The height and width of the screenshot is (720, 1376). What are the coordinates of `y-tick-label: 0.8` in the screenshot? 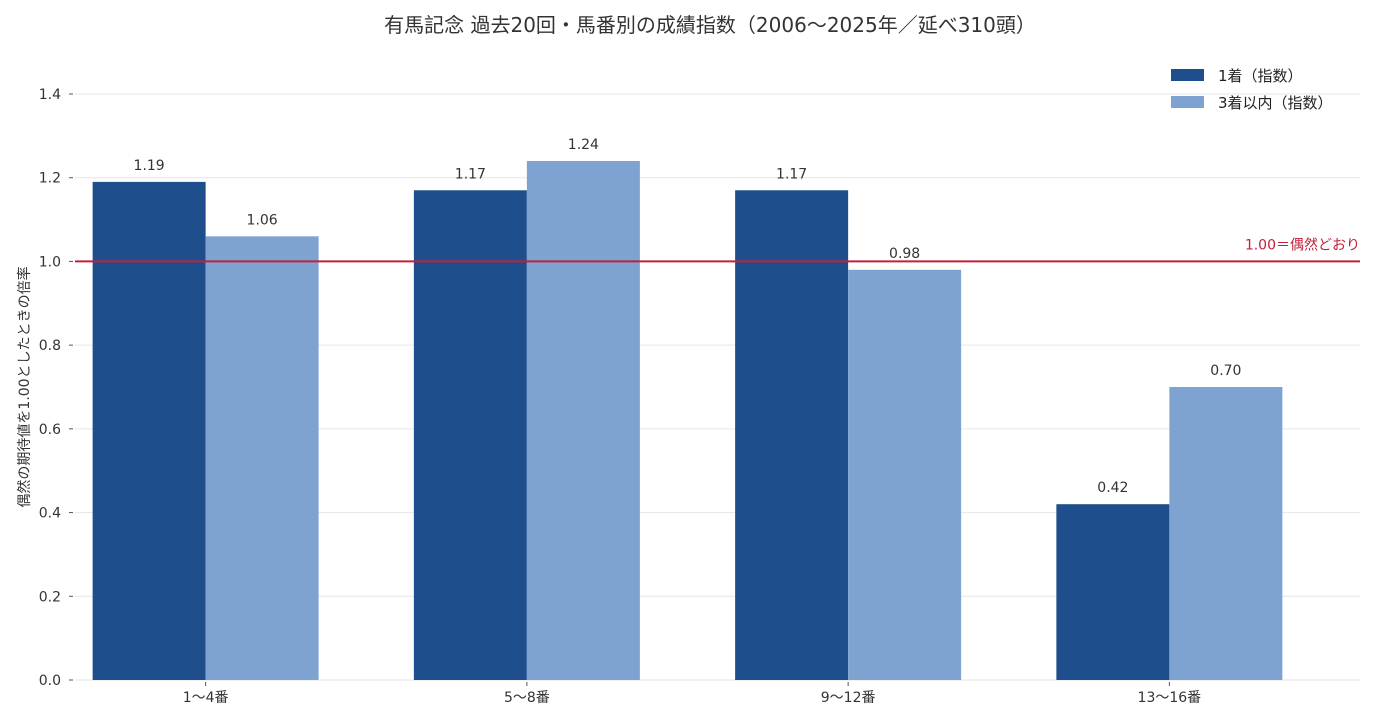 It's located at (50, 346).